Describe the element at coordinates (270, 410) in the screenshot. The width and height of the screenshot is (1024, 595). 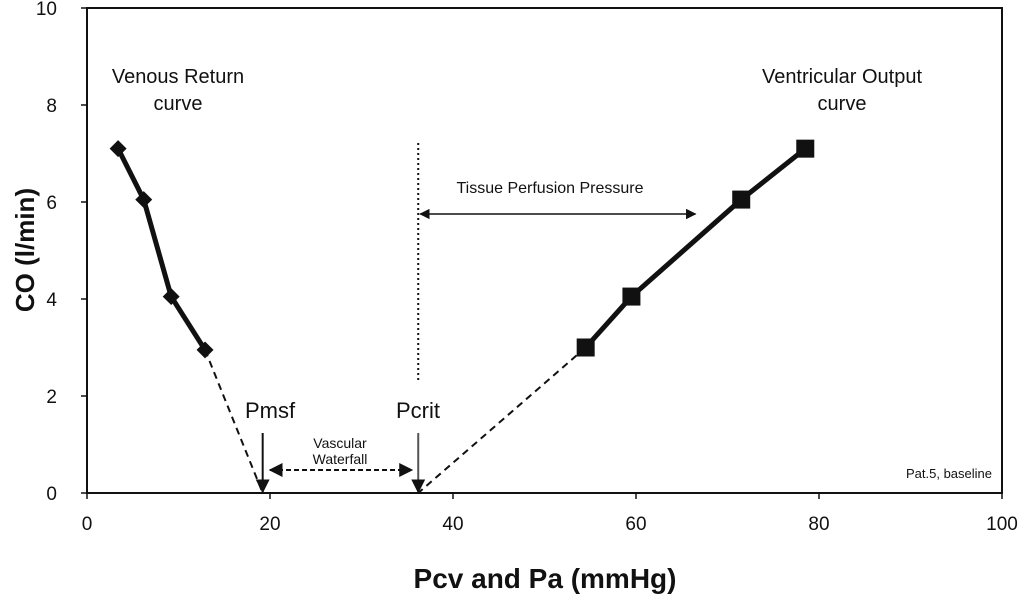
I see `pmsf-label: Pmsf` at that location.